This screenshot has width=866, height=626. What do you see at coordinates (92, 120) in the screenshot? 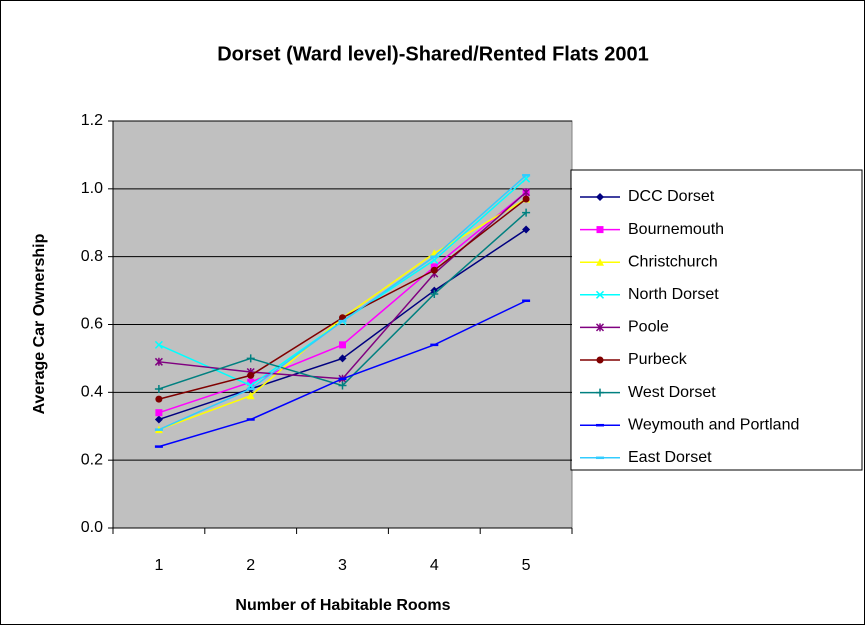
I see `y-tick-label: 1.2` at bounding box center [92, 120].